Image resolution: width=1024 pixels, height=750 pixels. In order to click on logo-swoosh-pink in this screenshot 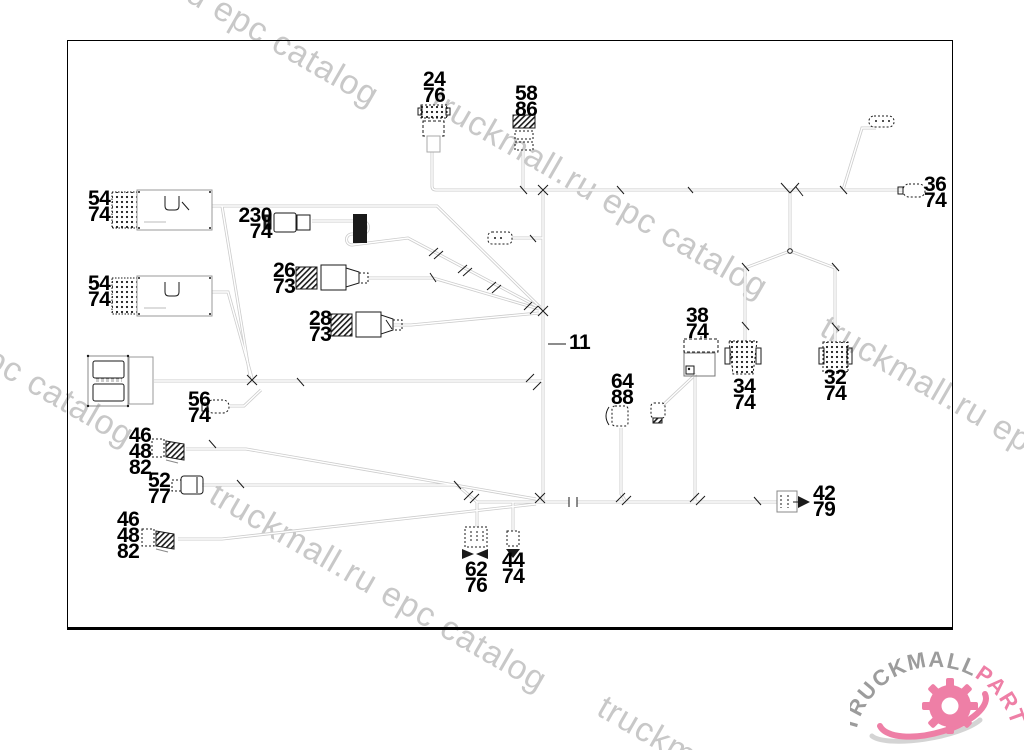, I will do `click(933, 715)`.